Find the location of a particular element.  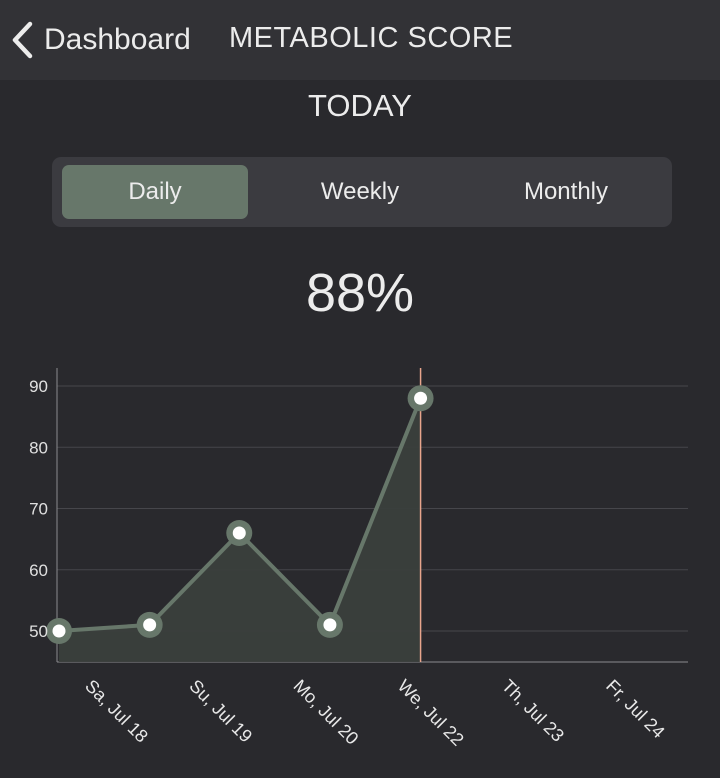

x-tick-label: Su, Jul 19 is located at coordinates (220, 711).